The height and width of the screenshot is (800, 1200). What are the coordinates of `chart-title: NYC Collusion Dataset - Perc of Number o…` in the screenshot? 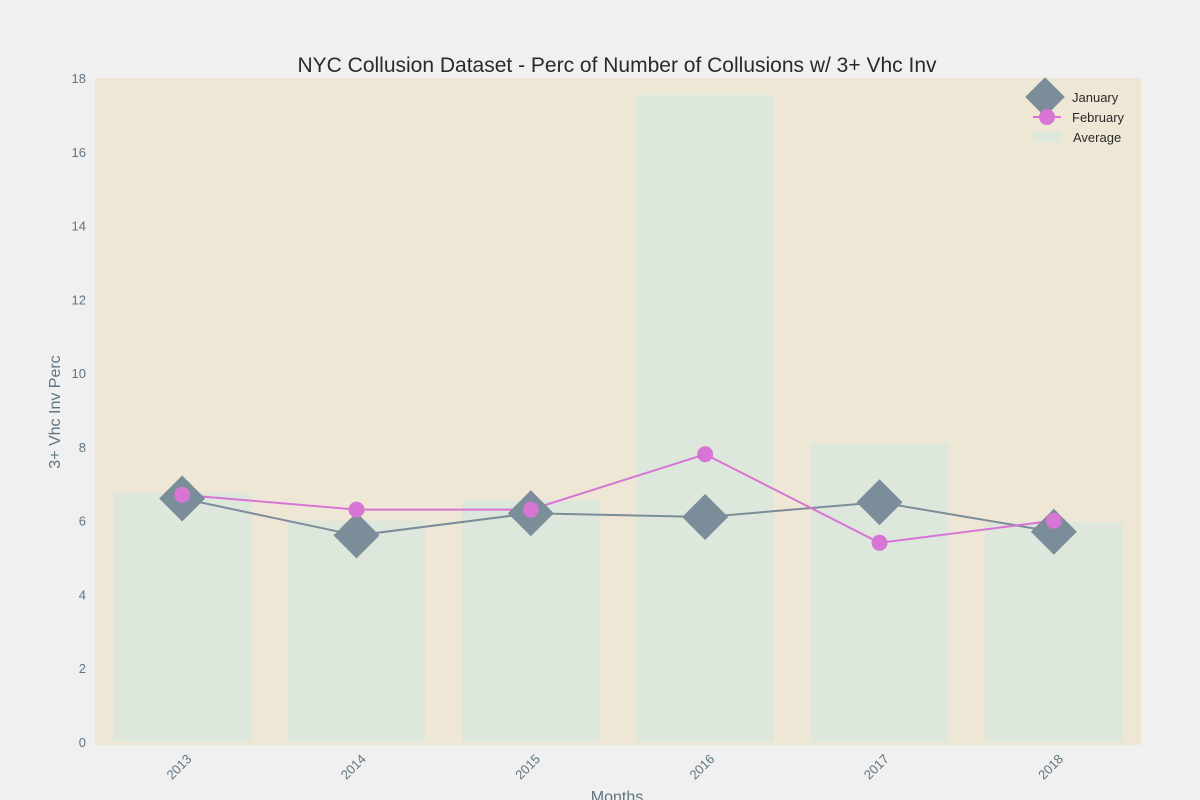 It's located at (617, 65).